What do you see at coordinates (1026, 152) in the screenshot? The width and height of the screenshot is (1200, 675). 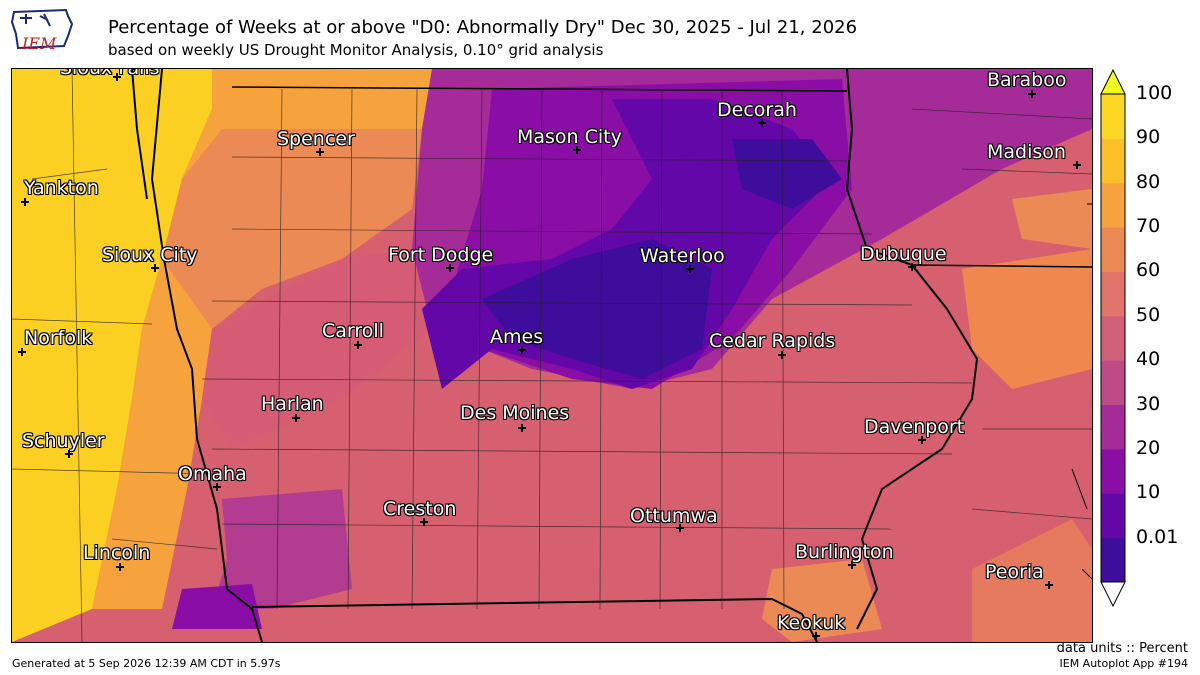 I see `city-label-madison: Madison` at bounding box center [1026, 152].